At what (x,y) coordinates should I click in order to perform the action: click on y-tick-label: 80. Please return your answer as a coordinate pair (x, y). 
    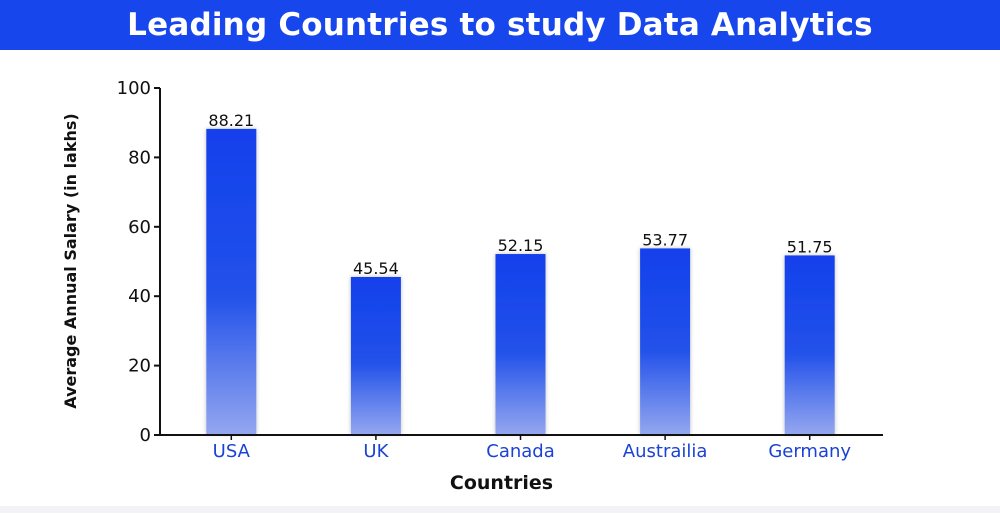
    Looking at the image, I should click on (139, 157).